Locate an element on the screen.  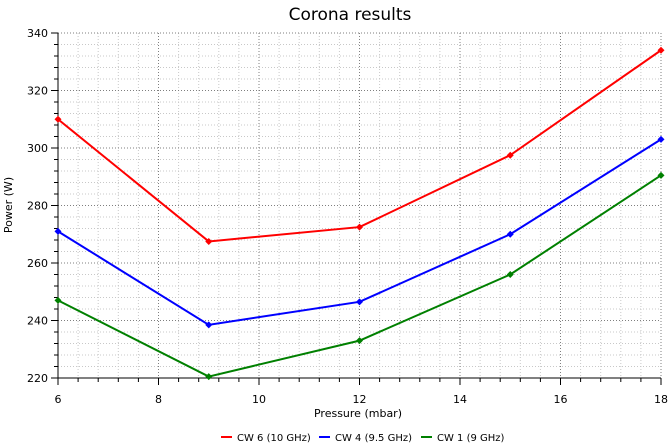
y-axis-ticks: 220 240 260 280 300 320 340 is located at coordinates (37, 206).